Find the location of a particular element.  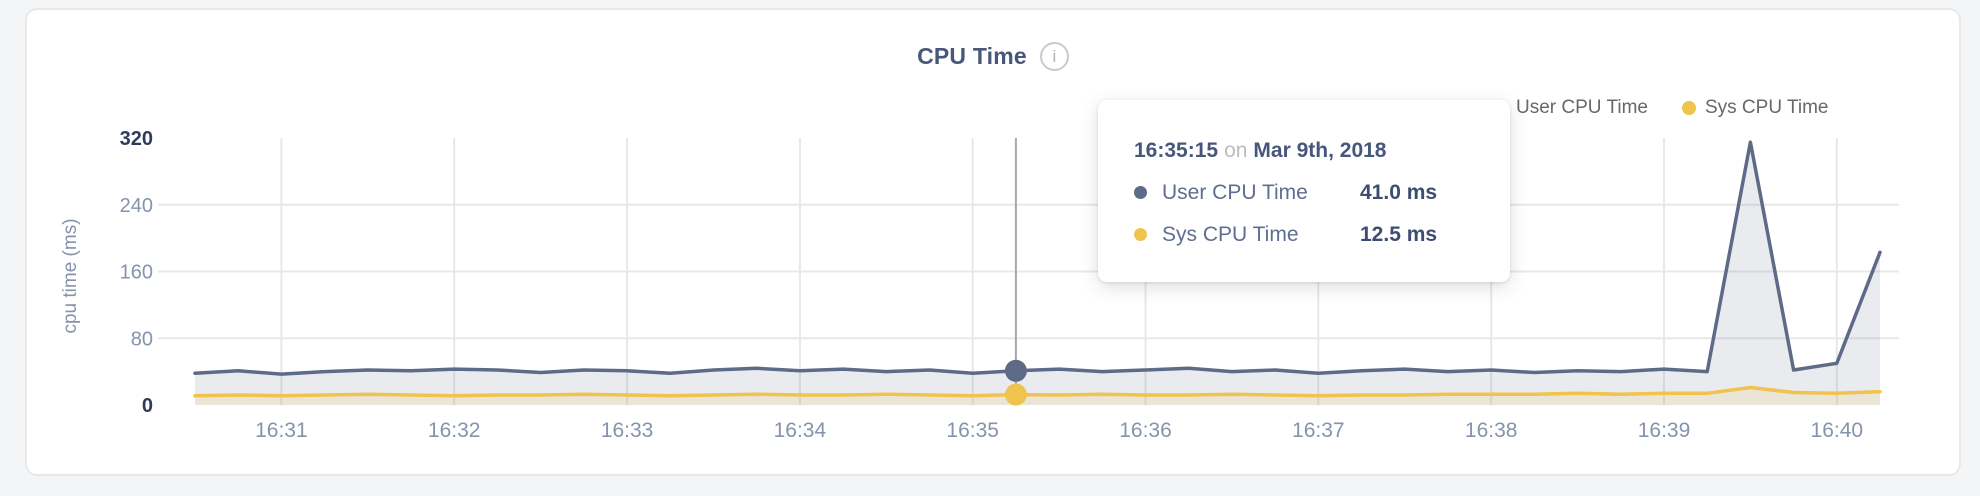

x-axis-label: 16:31 is located at coordinates (281, 430).